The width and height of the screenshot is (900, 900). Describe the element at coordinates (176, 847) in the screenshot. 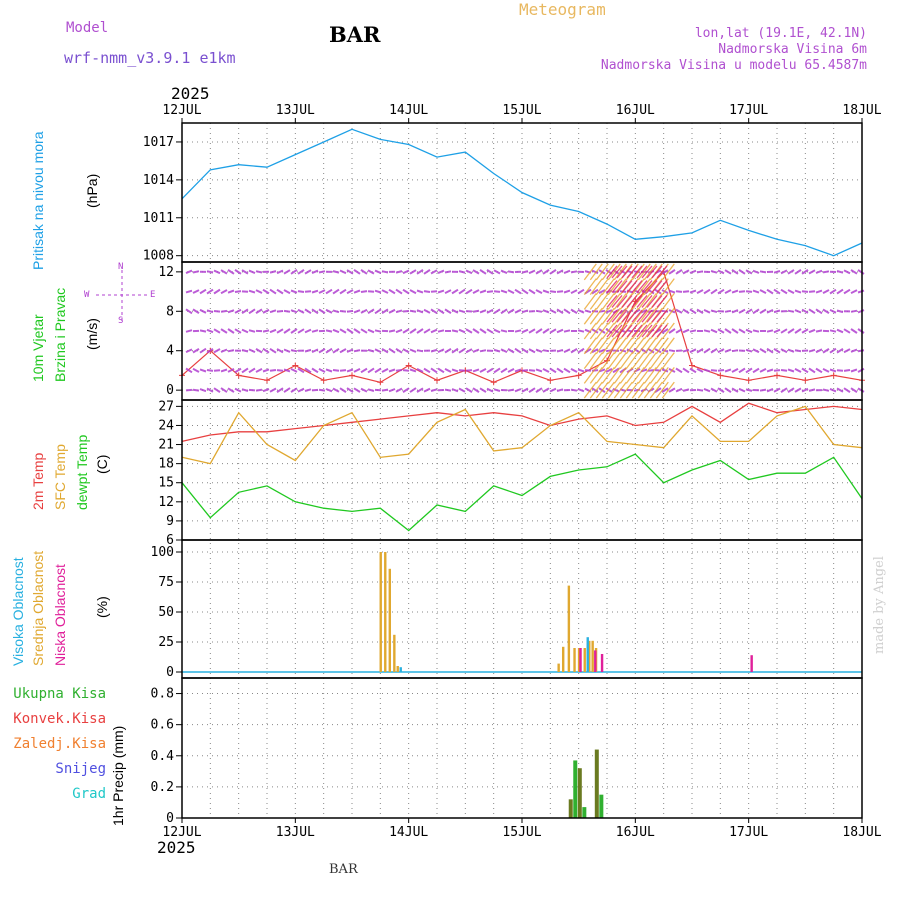

I see `year-bottom: 2025` at that location.